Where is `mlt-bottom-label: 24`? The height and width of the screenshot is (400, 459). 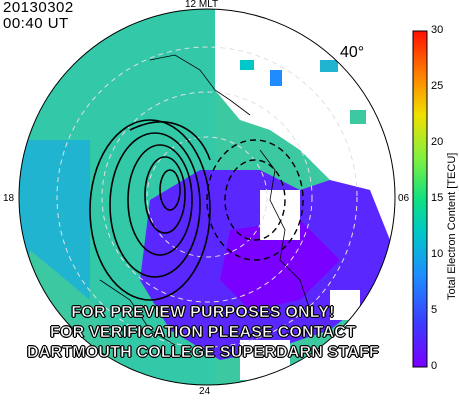
mlt-bottom-label: 24 is located at coordinates (205, 391).